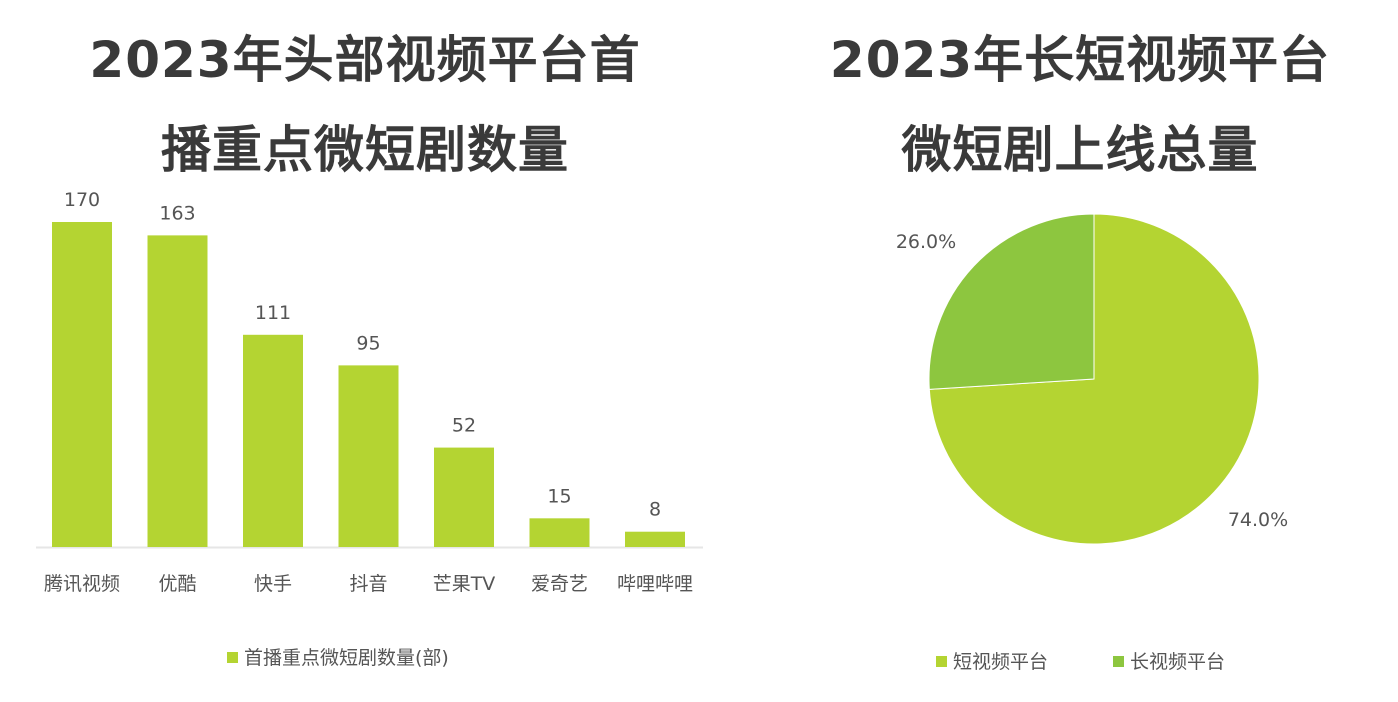  I want to click on legend-swatch-long, so click(1118, 661).